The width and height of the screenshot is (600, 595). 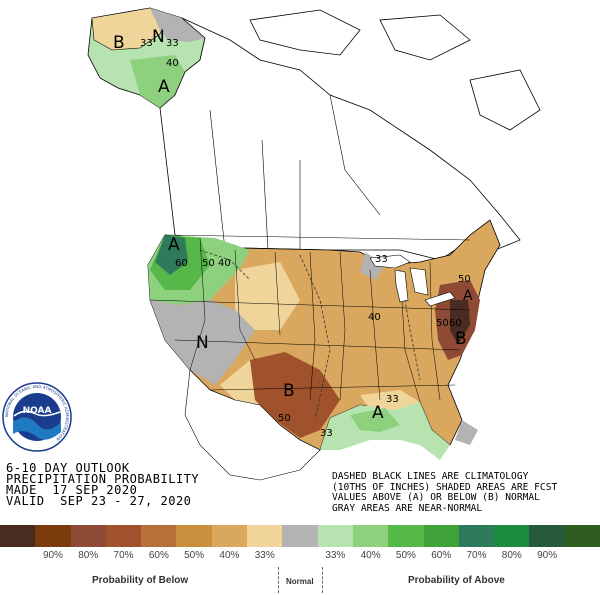 I want to click on noaa-logo-text: NOAA, so click(x=37, y=411).